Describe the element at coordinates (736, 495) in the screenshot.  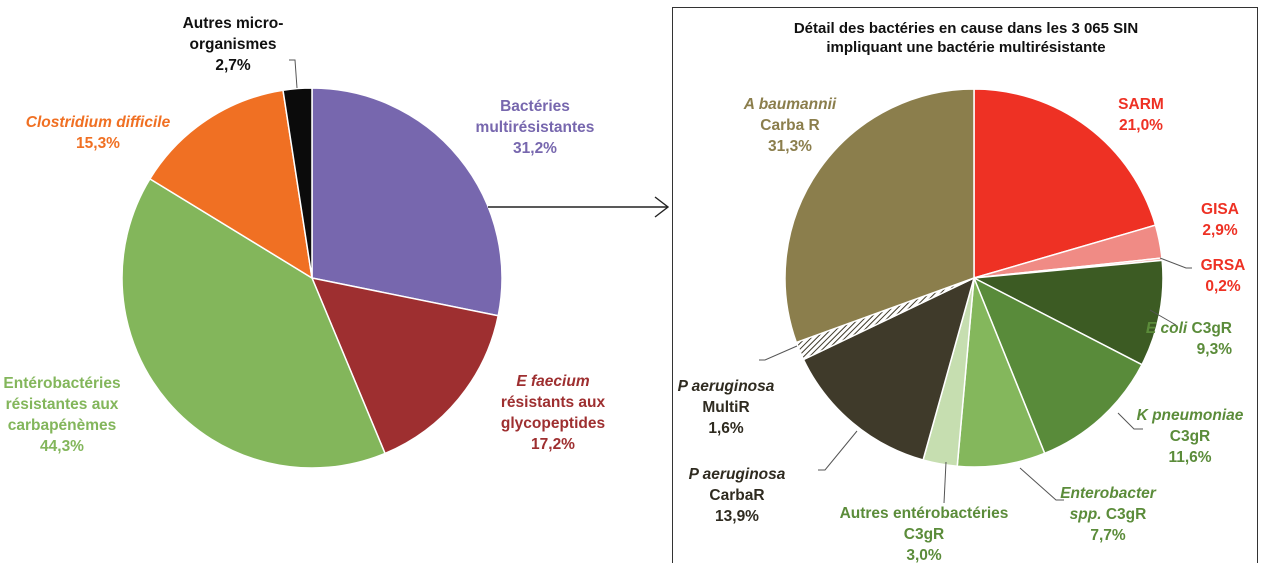
I see `label-p-aeruginosa-carbar-line-1: CarbaR` at that location.